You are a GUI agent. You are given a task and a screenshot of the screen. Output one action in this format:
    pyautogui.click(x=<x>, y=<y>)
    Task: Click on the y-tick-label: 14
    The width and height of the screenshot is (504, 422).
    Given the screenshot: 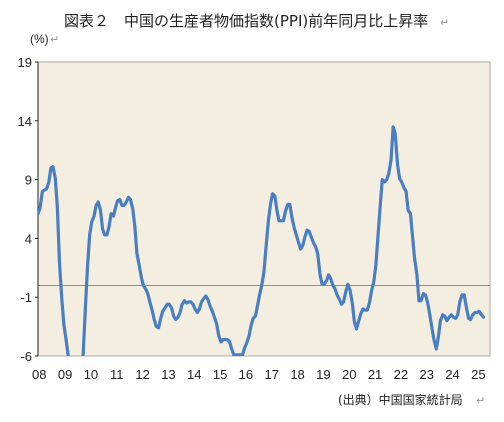 What is the action you would take?
    pyautogui.click(x=25, y=121)
    